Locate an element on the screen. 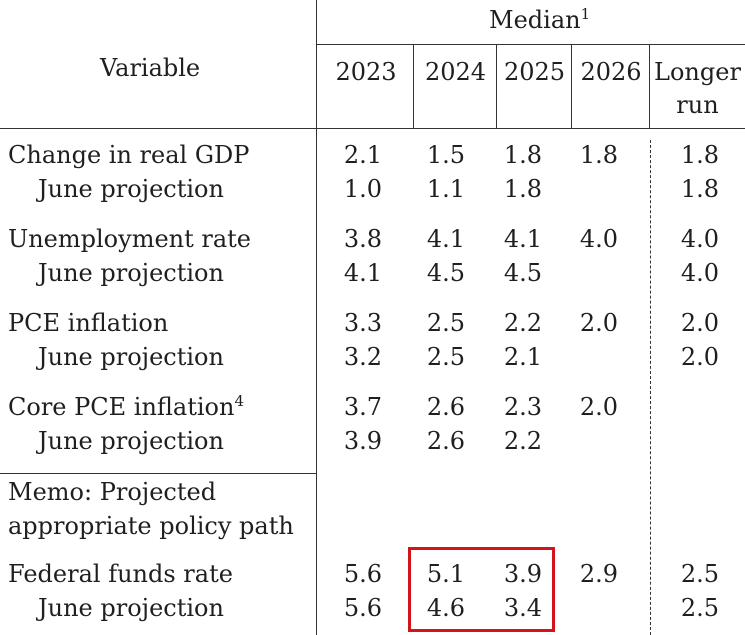 The height and width of the screenshot is (635, 745). body-left-rule is located at coordinates (316, 381).